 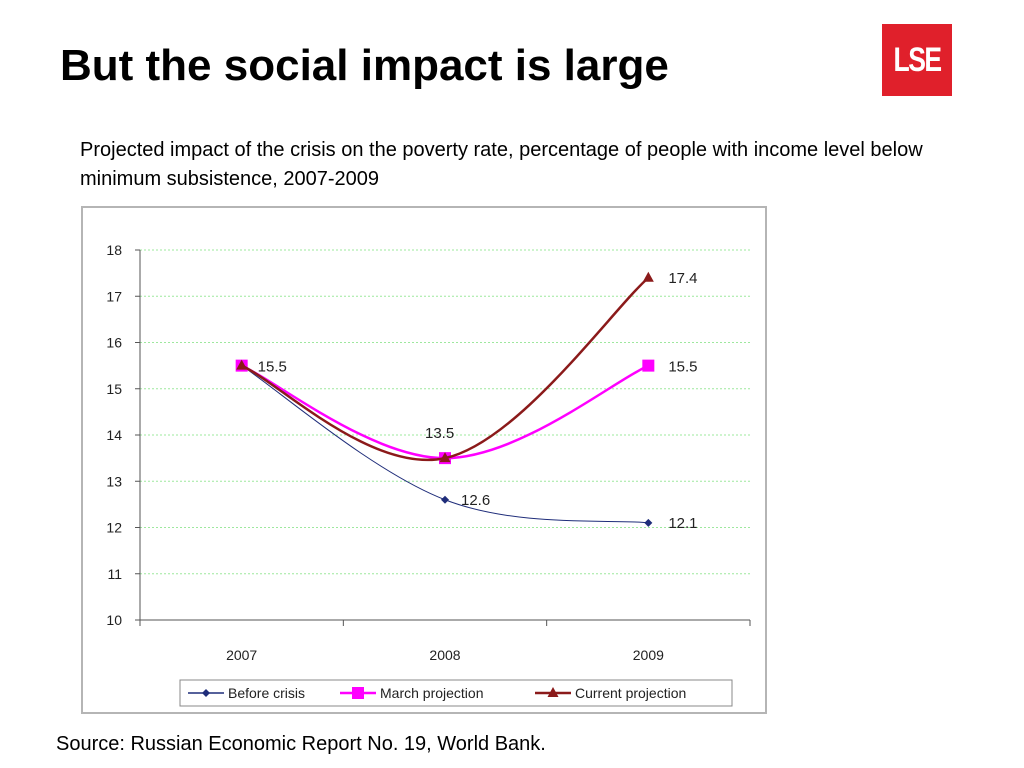 What do you see at coordinates (682, 278) in the screenshot?
I see `data-label: 17.4` at bounding box center [682, 278].